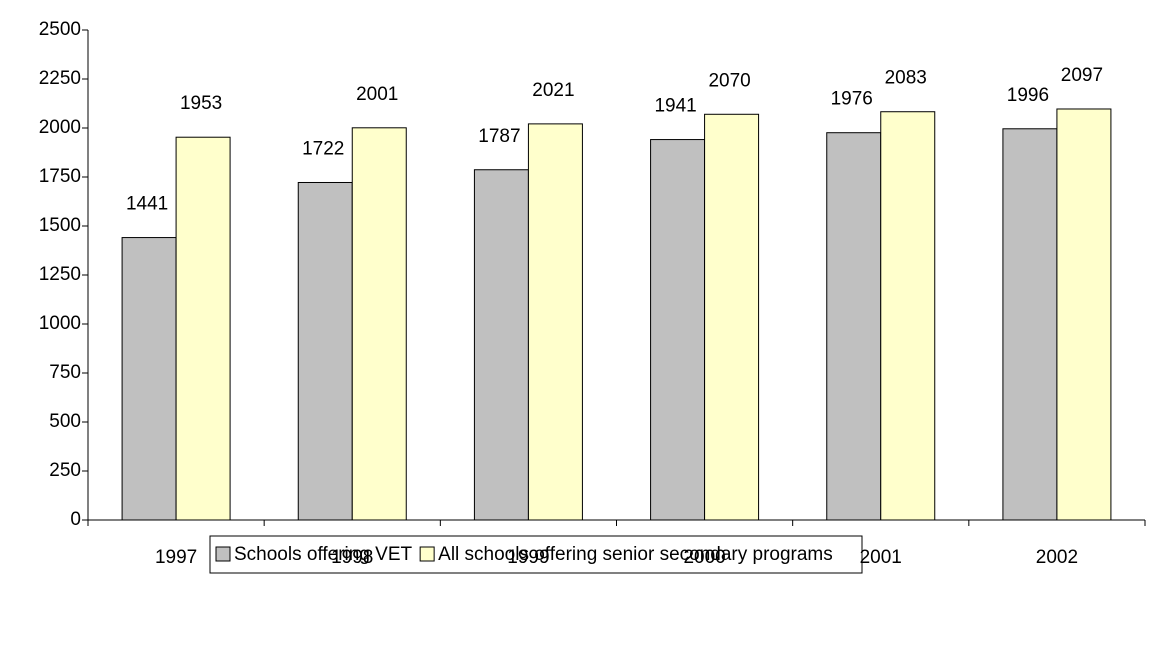  Describe the element at coordinates (323, 149) in the screenshot. I see `data-label: 1722` at that location.